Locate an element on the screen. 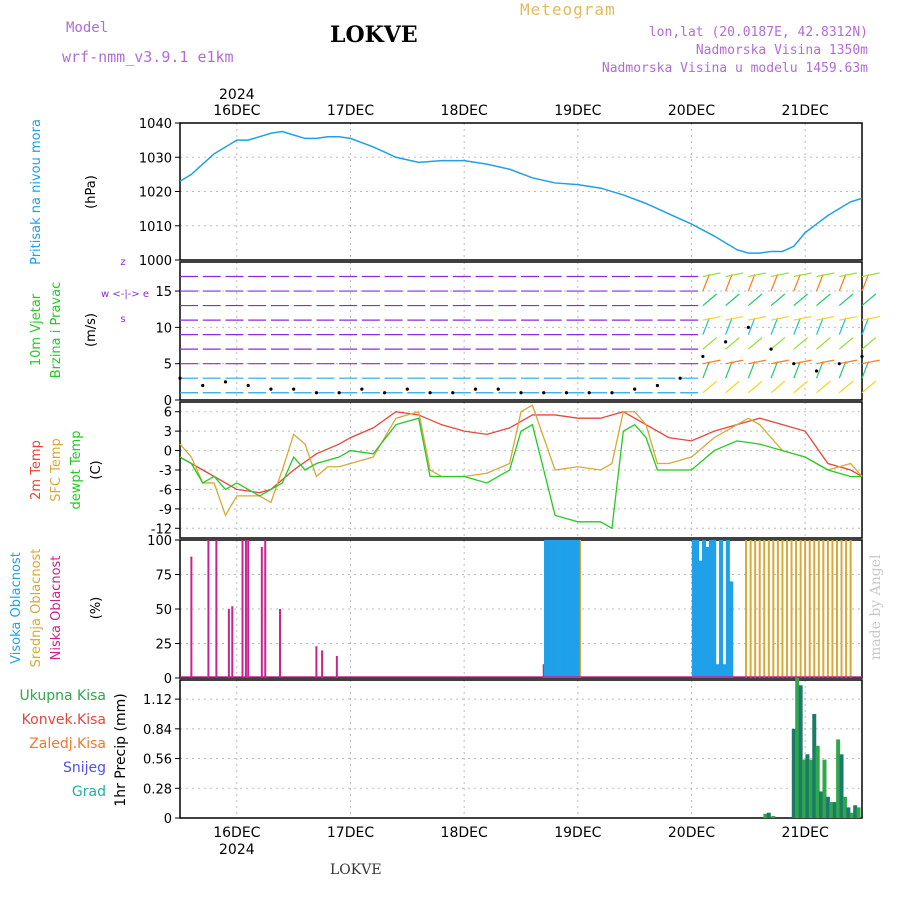 This screenshot has width=900, height=900. y-title-wind-2: Brzina i Pravac is located at coordinates (56, 330).